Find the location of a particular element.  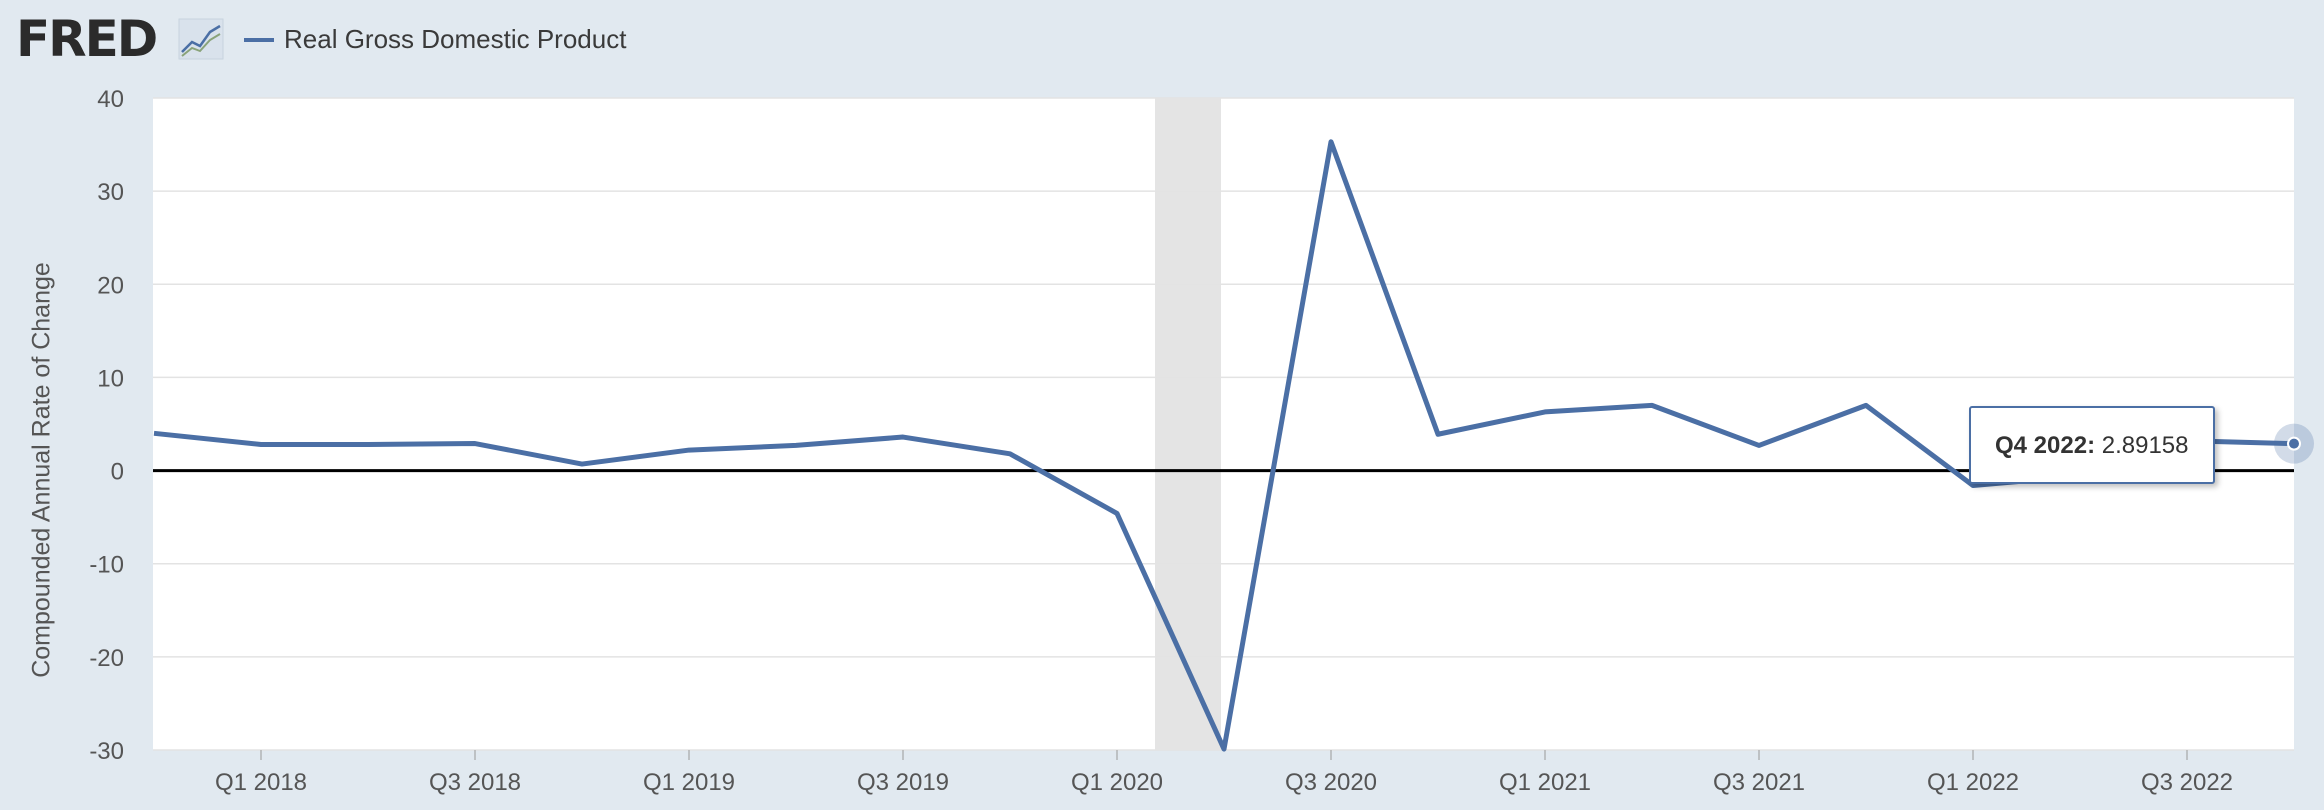

x-tick-label: Q1 2022 is located at coordinates (1973, 782).